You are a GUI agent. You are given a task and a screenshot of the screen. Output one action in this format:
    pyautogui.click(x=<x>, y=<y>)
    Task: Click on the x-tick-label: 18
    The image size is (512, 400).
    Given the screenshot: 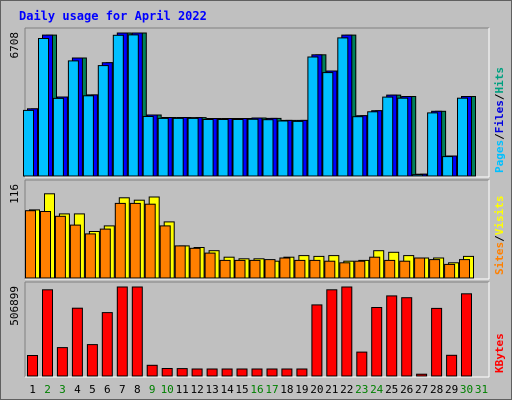 What is the action you would take?
    pyautogui.click(x=286, y=389)
    